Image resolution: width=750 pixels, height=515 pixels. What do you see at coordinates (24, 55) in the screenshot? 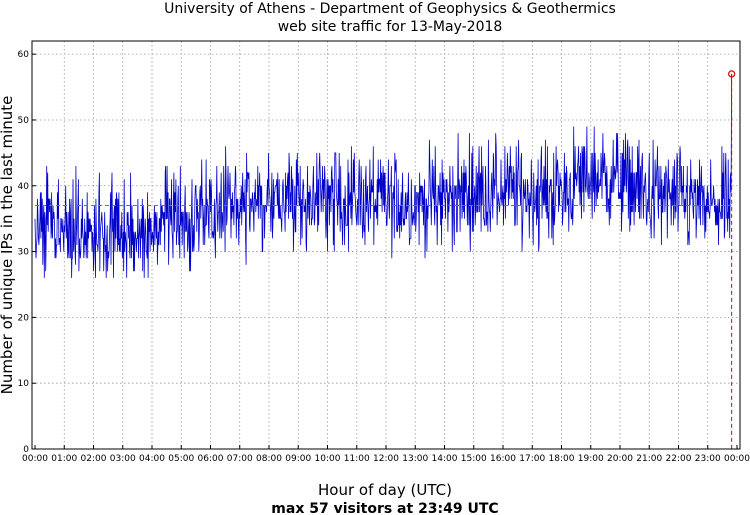
I see `y-tick-label: 60` at bounding box center [24, 55].